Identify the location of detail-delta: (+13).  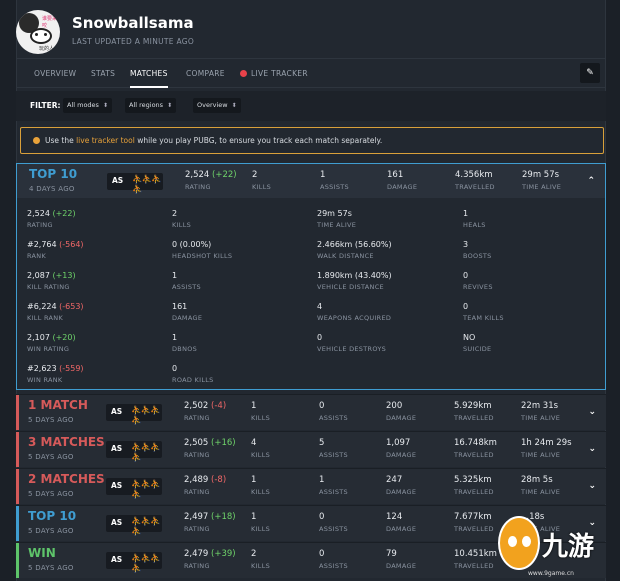
(64, 275).